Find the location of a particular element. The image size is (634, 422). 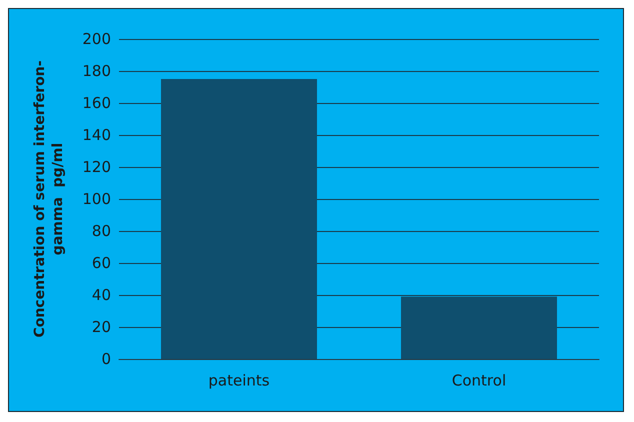

y-tick-label: 60 is located at coordinates (101, 263).